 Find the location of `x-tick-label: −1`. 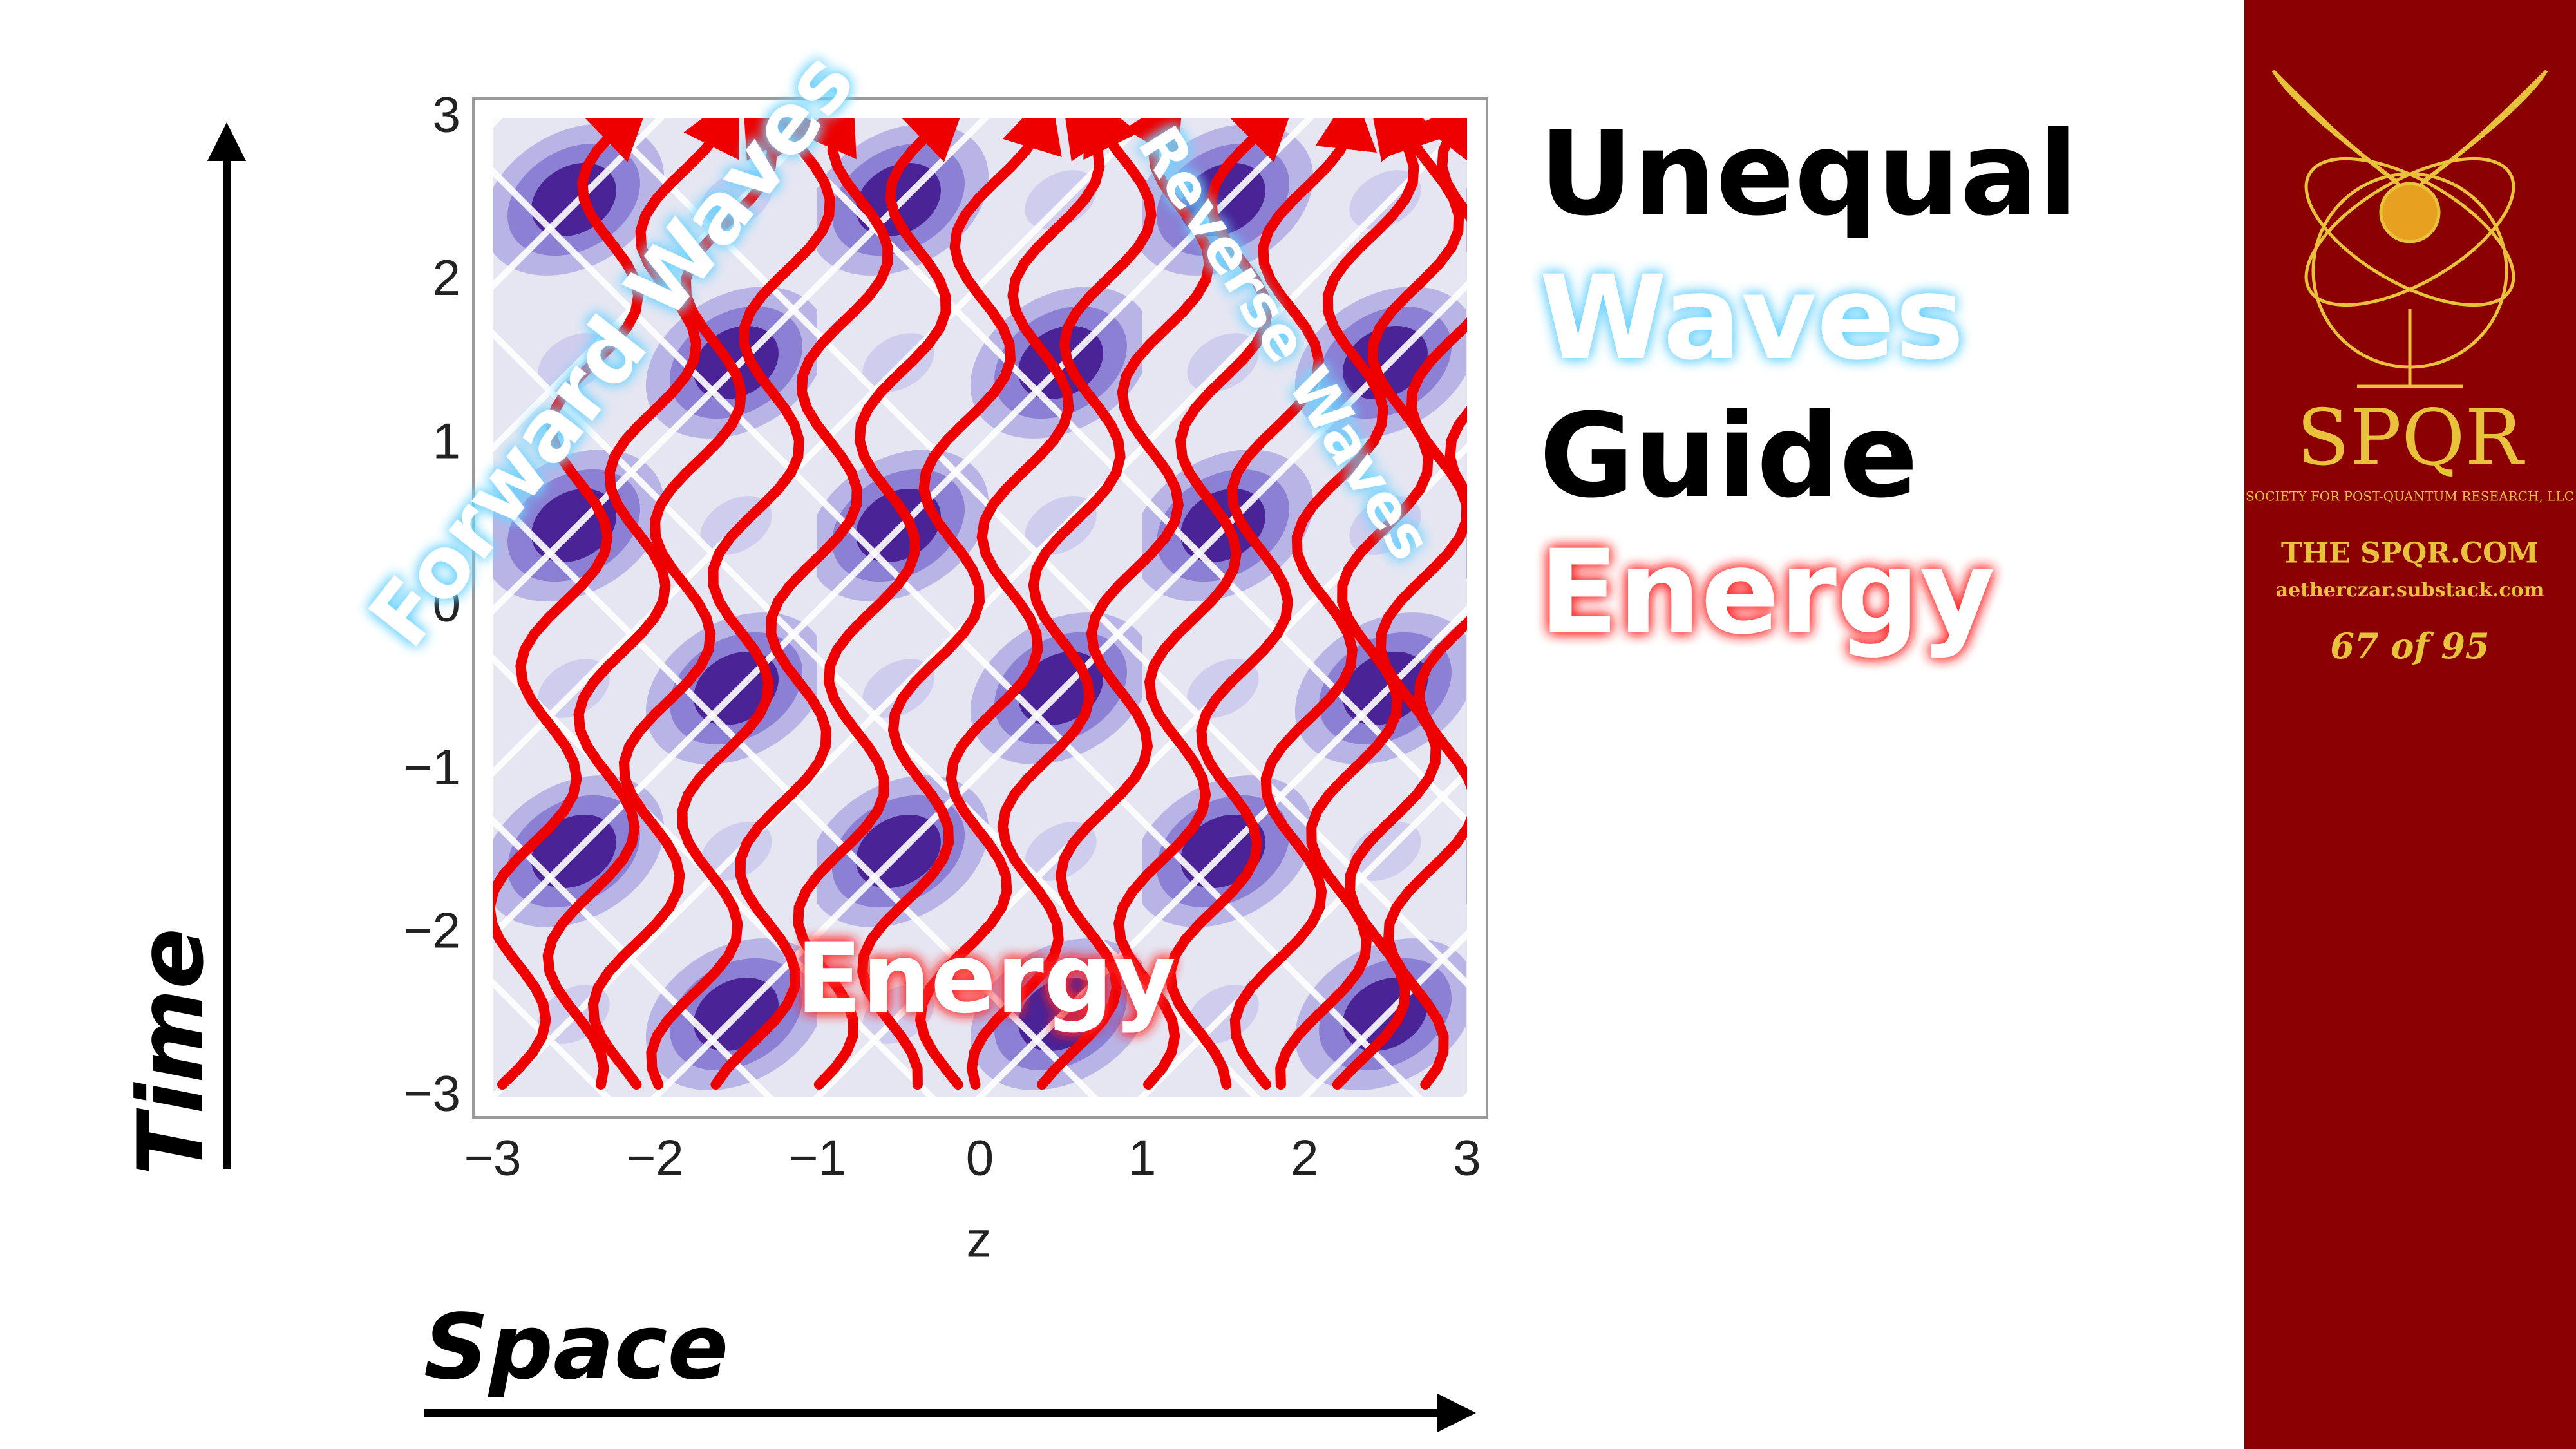

x-tick-label: −1 is located at coordinates (817, 1158).